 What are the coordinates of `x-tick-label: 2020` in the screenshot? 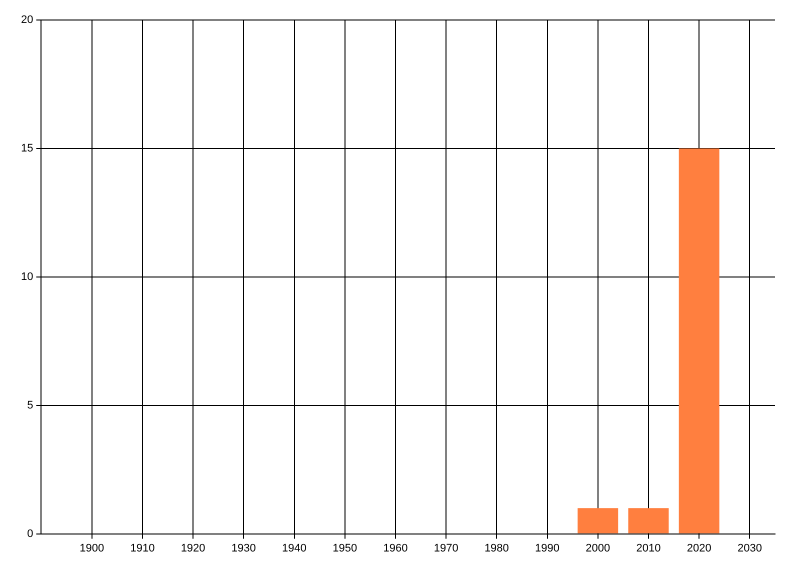 It's located at (699, 548).